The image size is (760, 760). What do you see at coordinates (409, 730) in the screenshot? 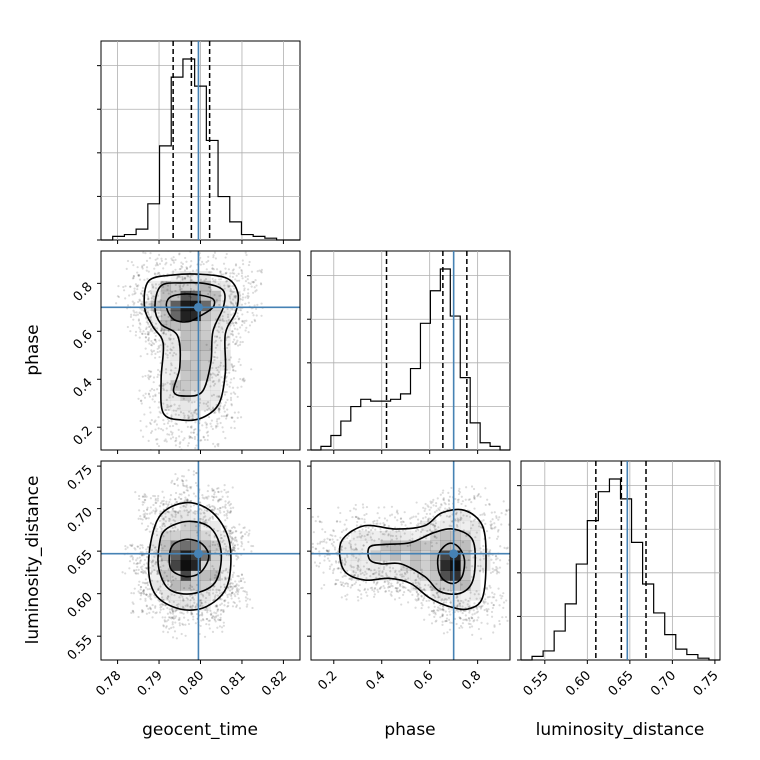
I see `x-axis-label-phase: phase` at bounding box center [409, 730].